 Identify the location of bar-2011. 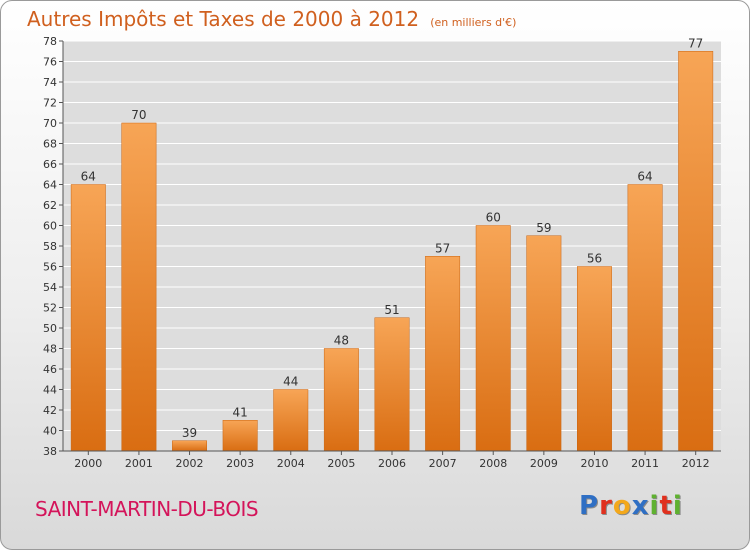
(645, 318).